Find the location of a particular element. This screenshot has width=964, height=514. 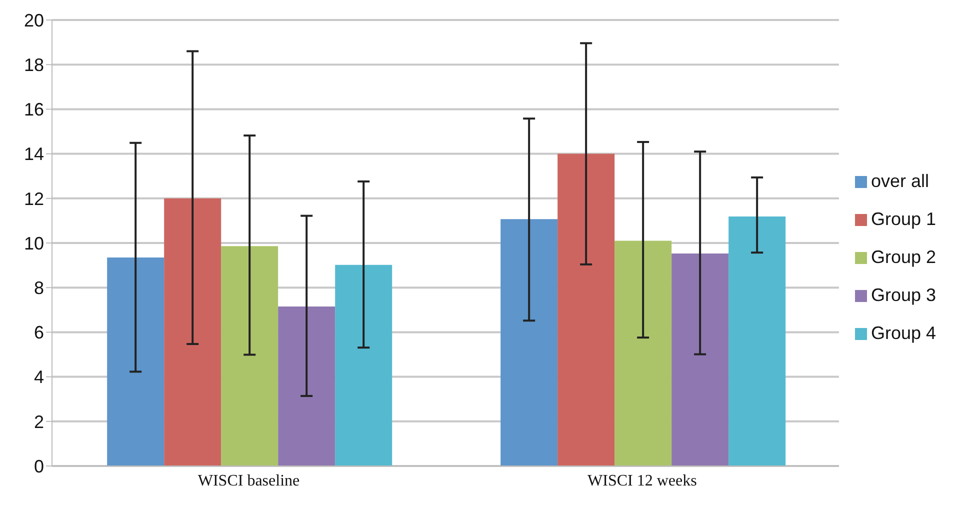

y-tick-label: 6 is located at coordinates (39, 332).